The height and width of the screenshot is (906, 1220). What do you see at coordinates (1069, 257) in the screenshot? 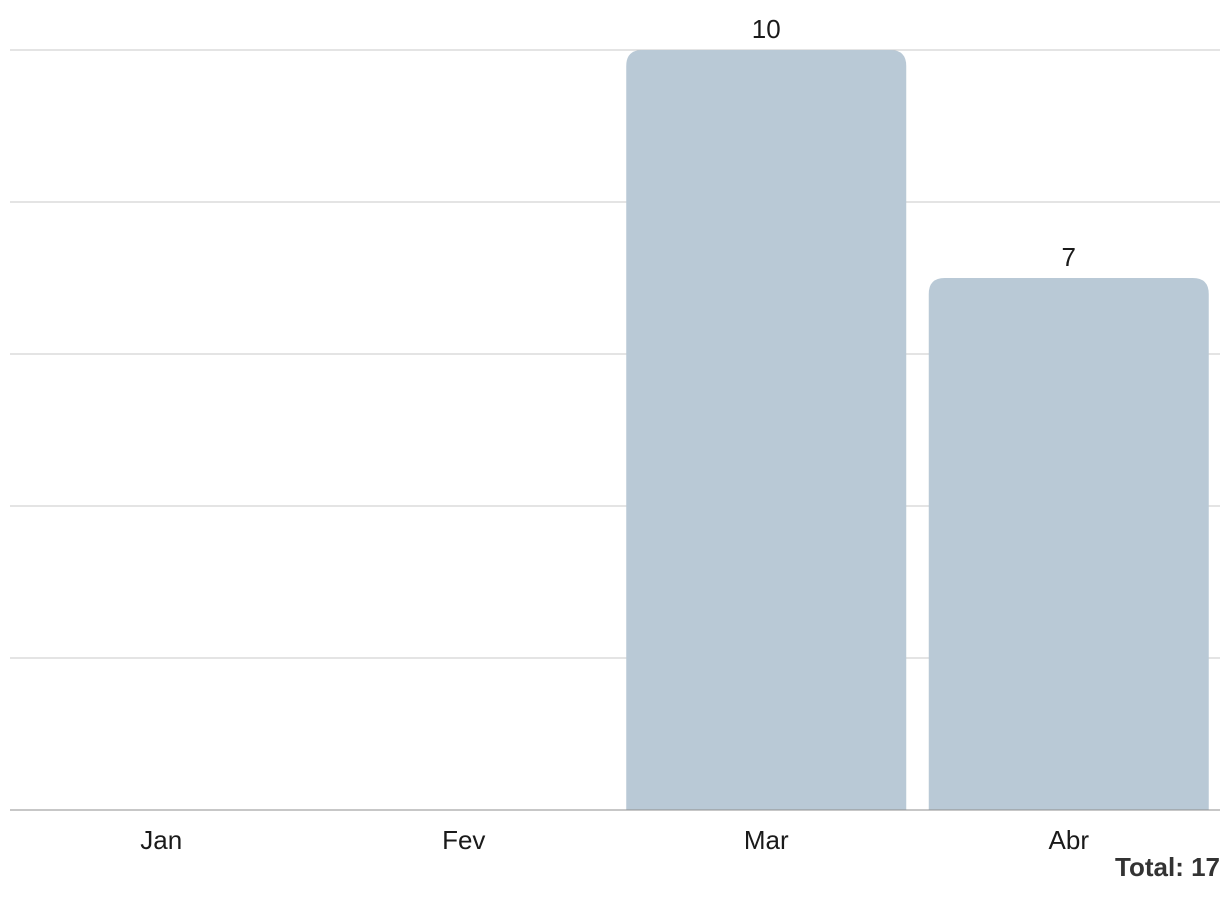
I see `value-label-abr: 7` at bounding box center [1069, 257].